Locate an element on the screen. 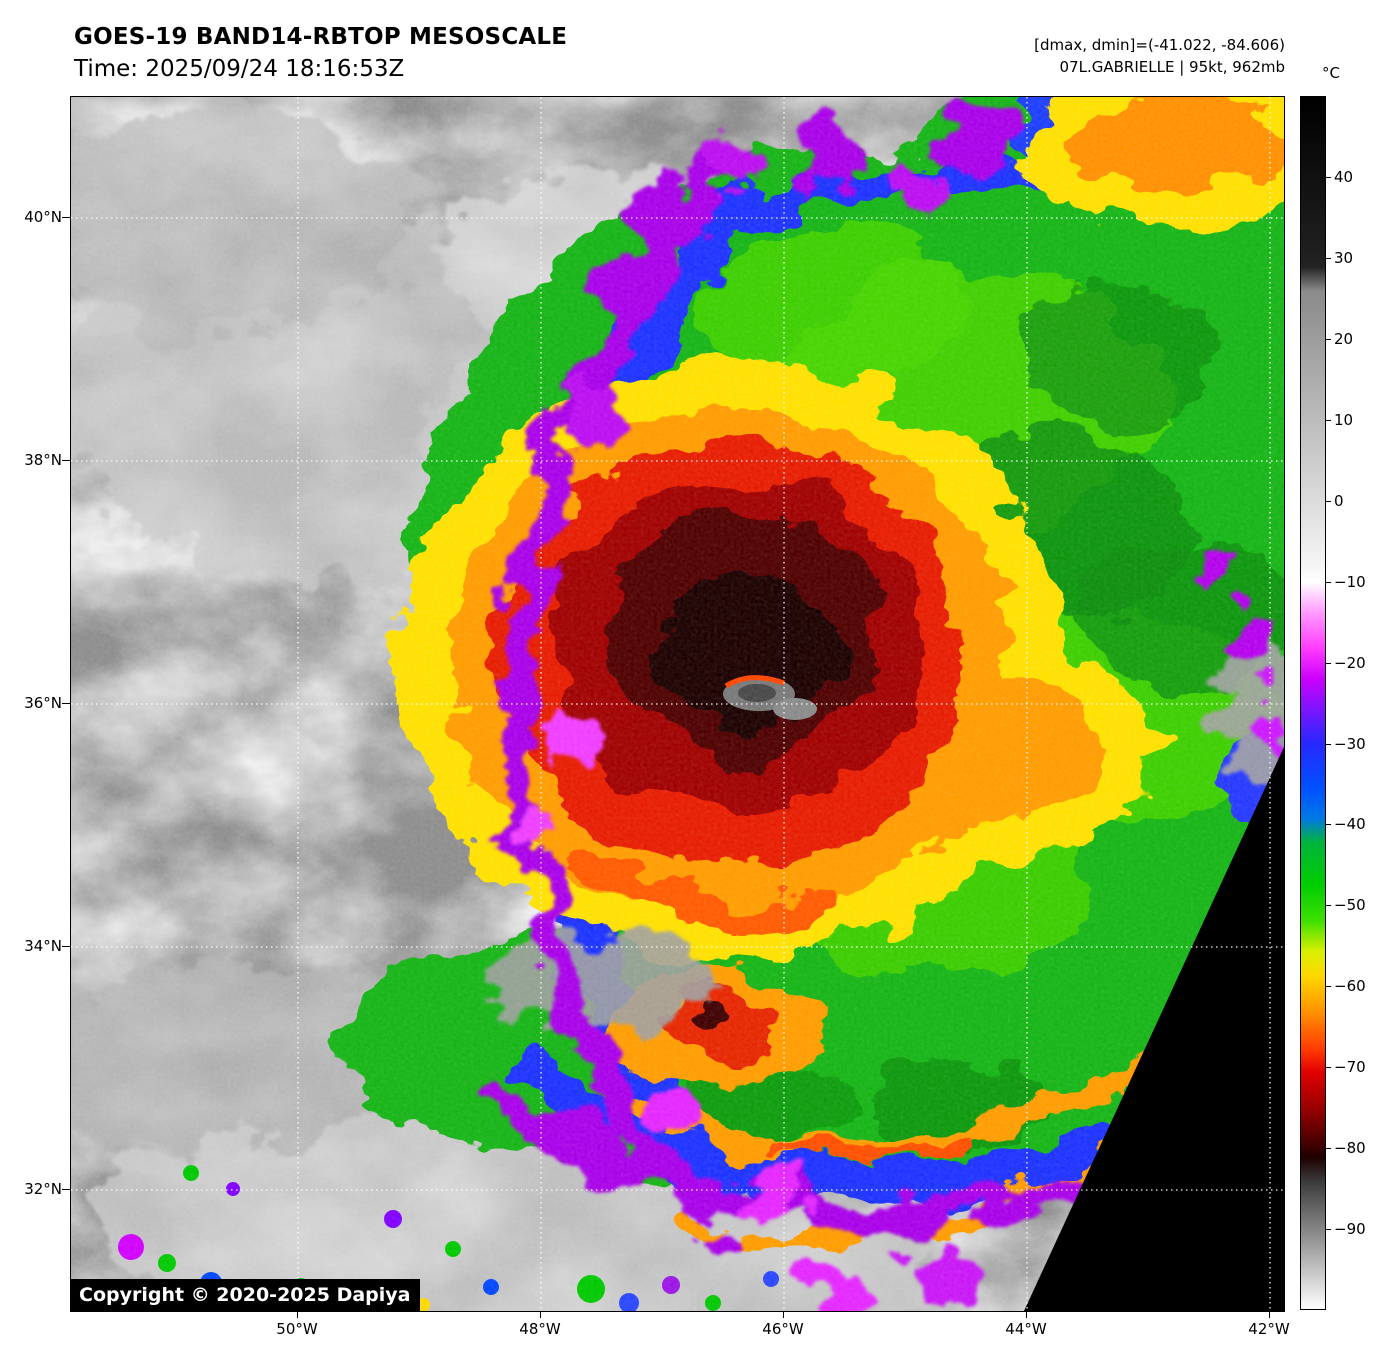 The width and height of the screenshot is (1389, 1359). colorbar-tick-label: 20 is located at coordinates (1344, 339).